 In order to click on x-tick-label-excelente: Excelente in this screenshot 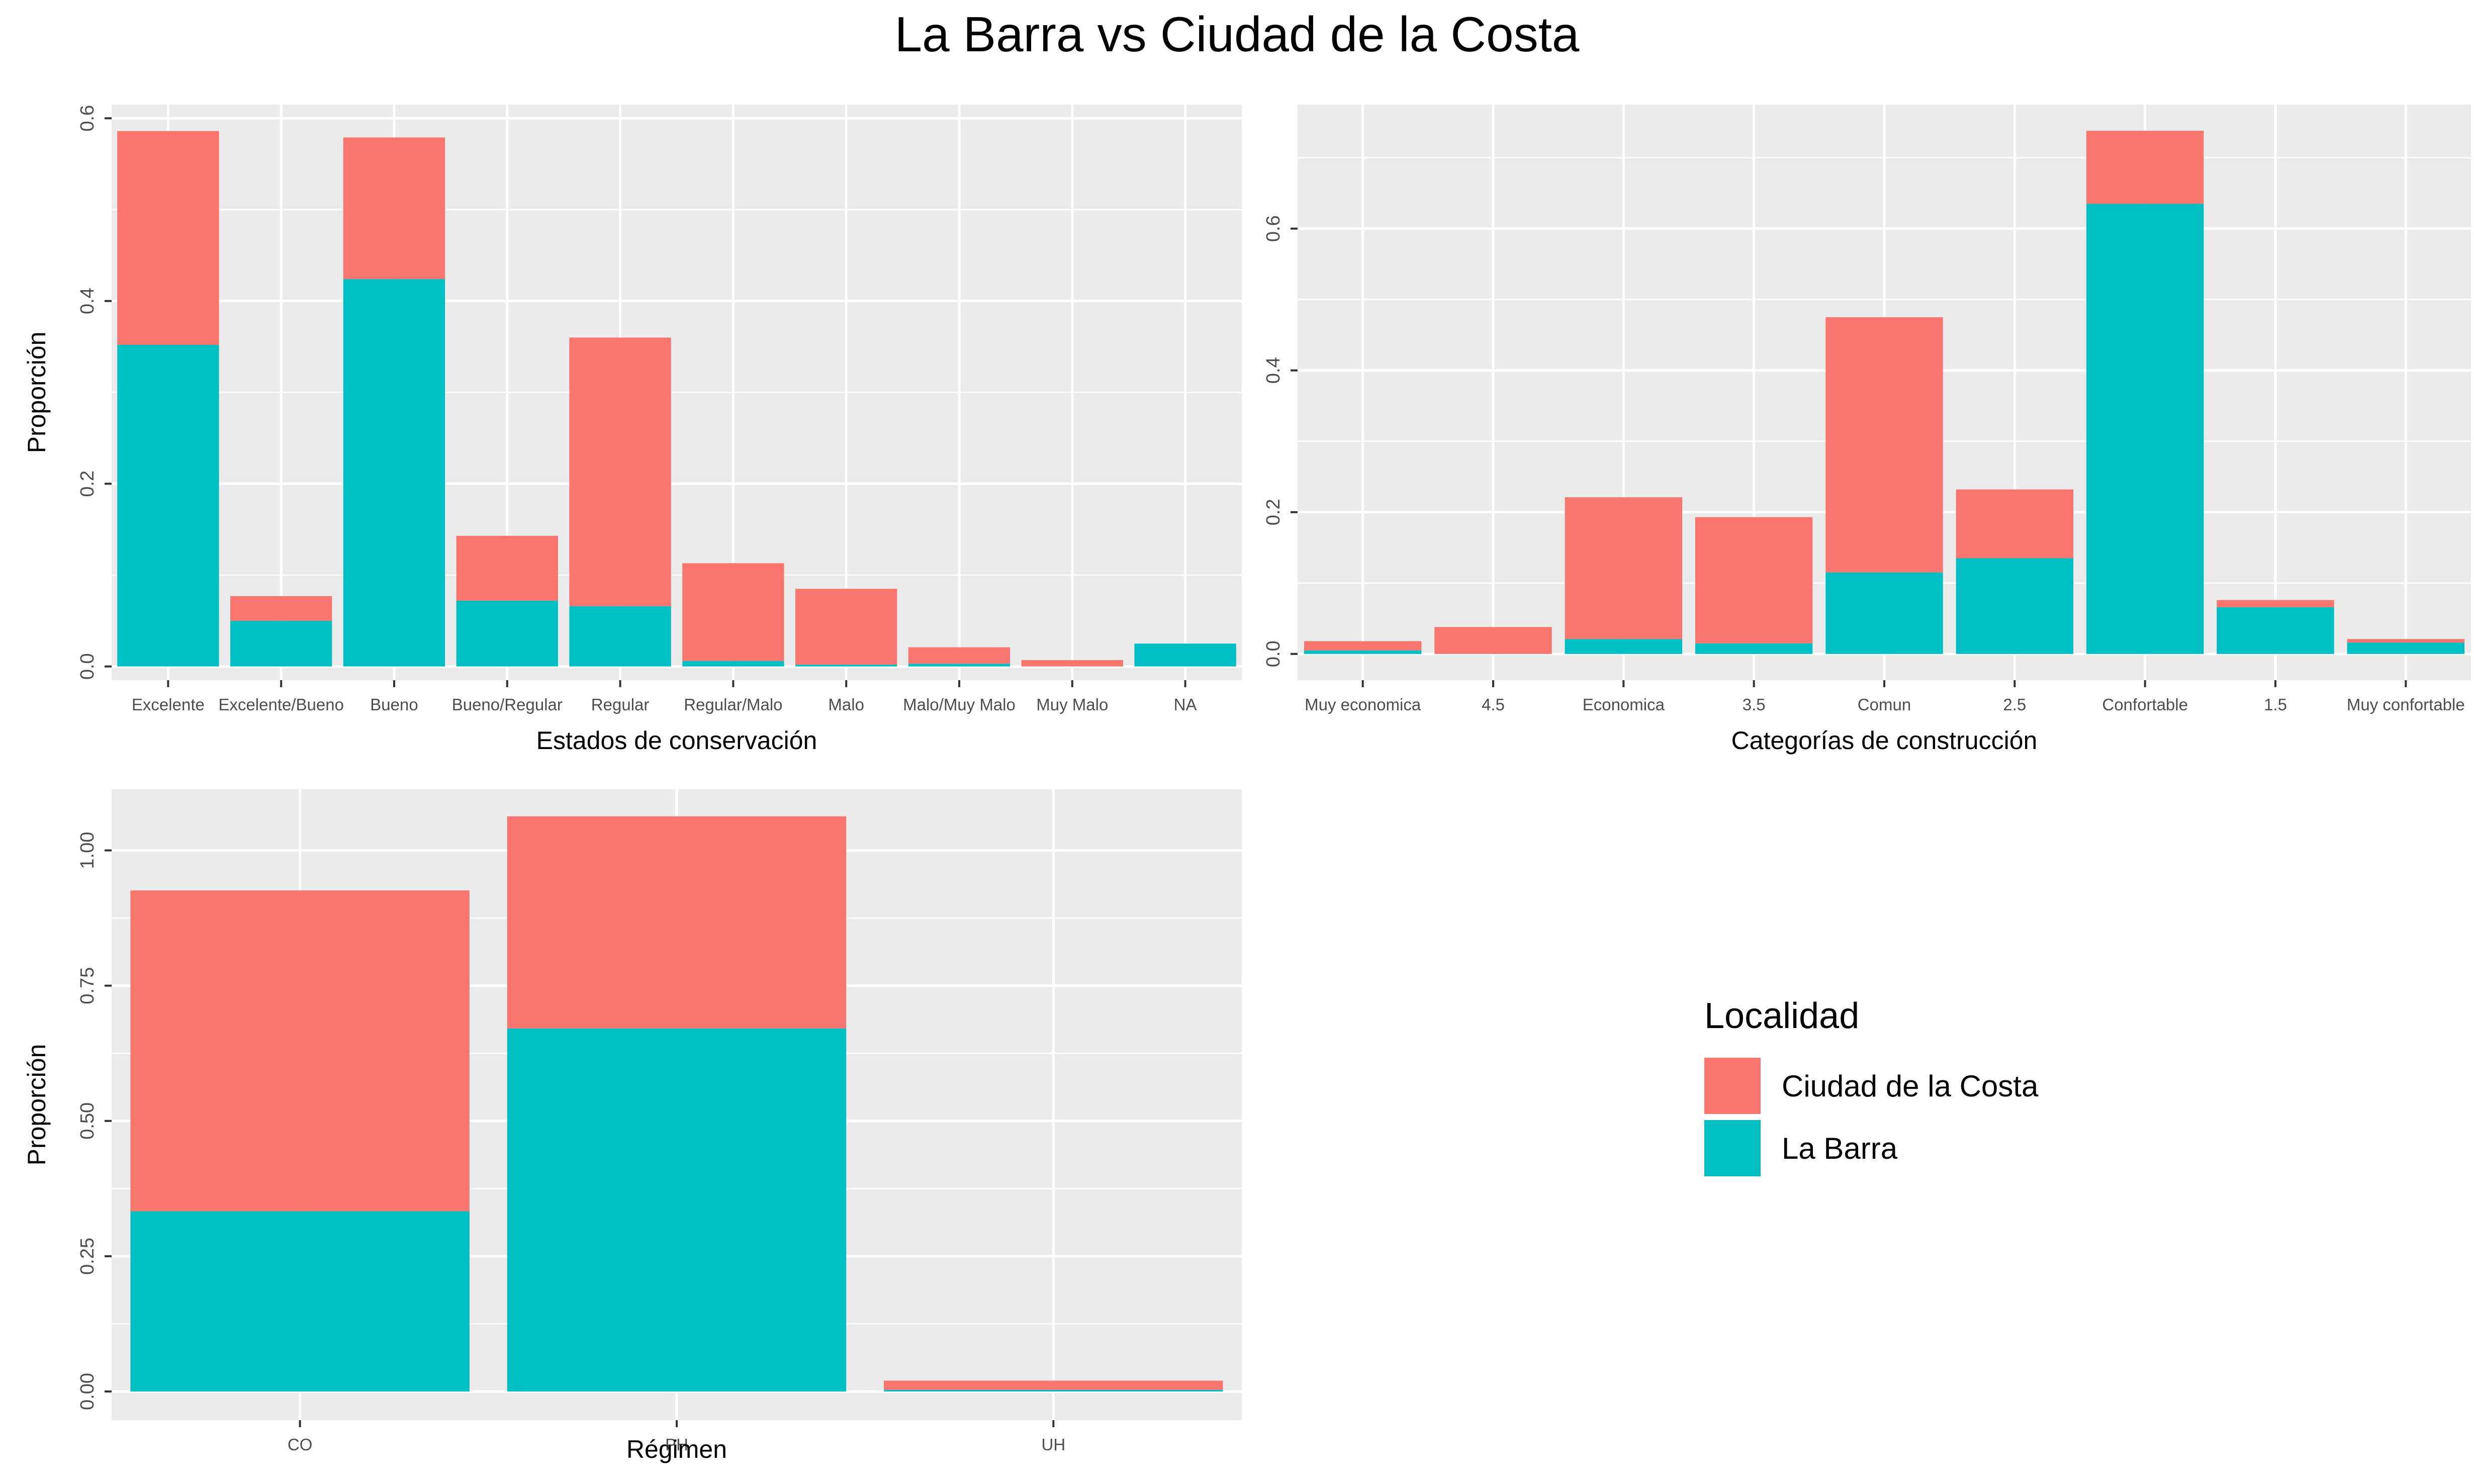, I will do `click(168, 705)`.